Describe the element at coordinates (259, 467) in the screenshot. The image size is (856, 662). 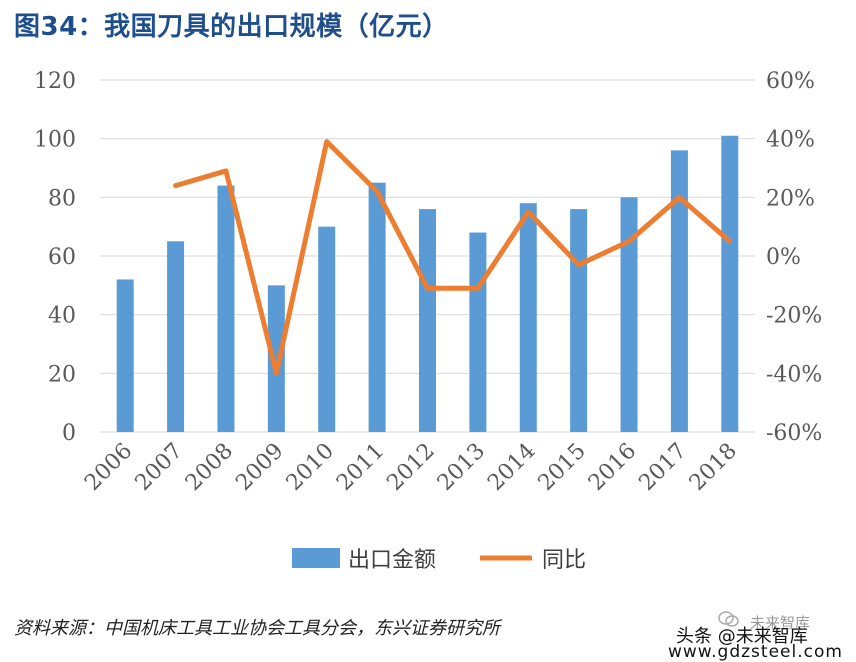
I see `x-tick-label: 2009` at that location.